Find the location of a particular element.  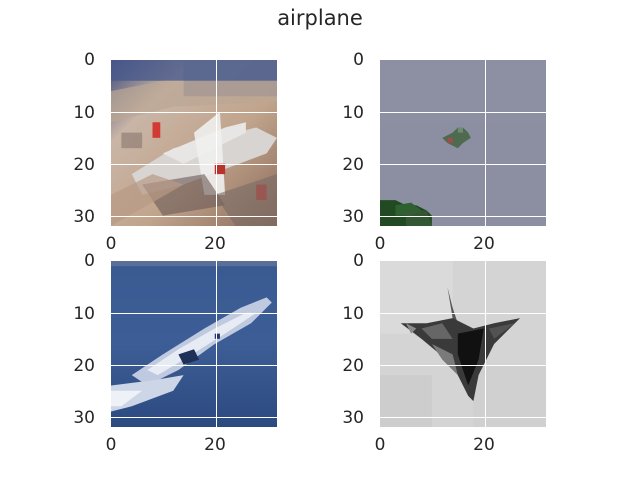

image-panel-2: 0 10 20 30 0 20 is located at coordinates (444, 152).